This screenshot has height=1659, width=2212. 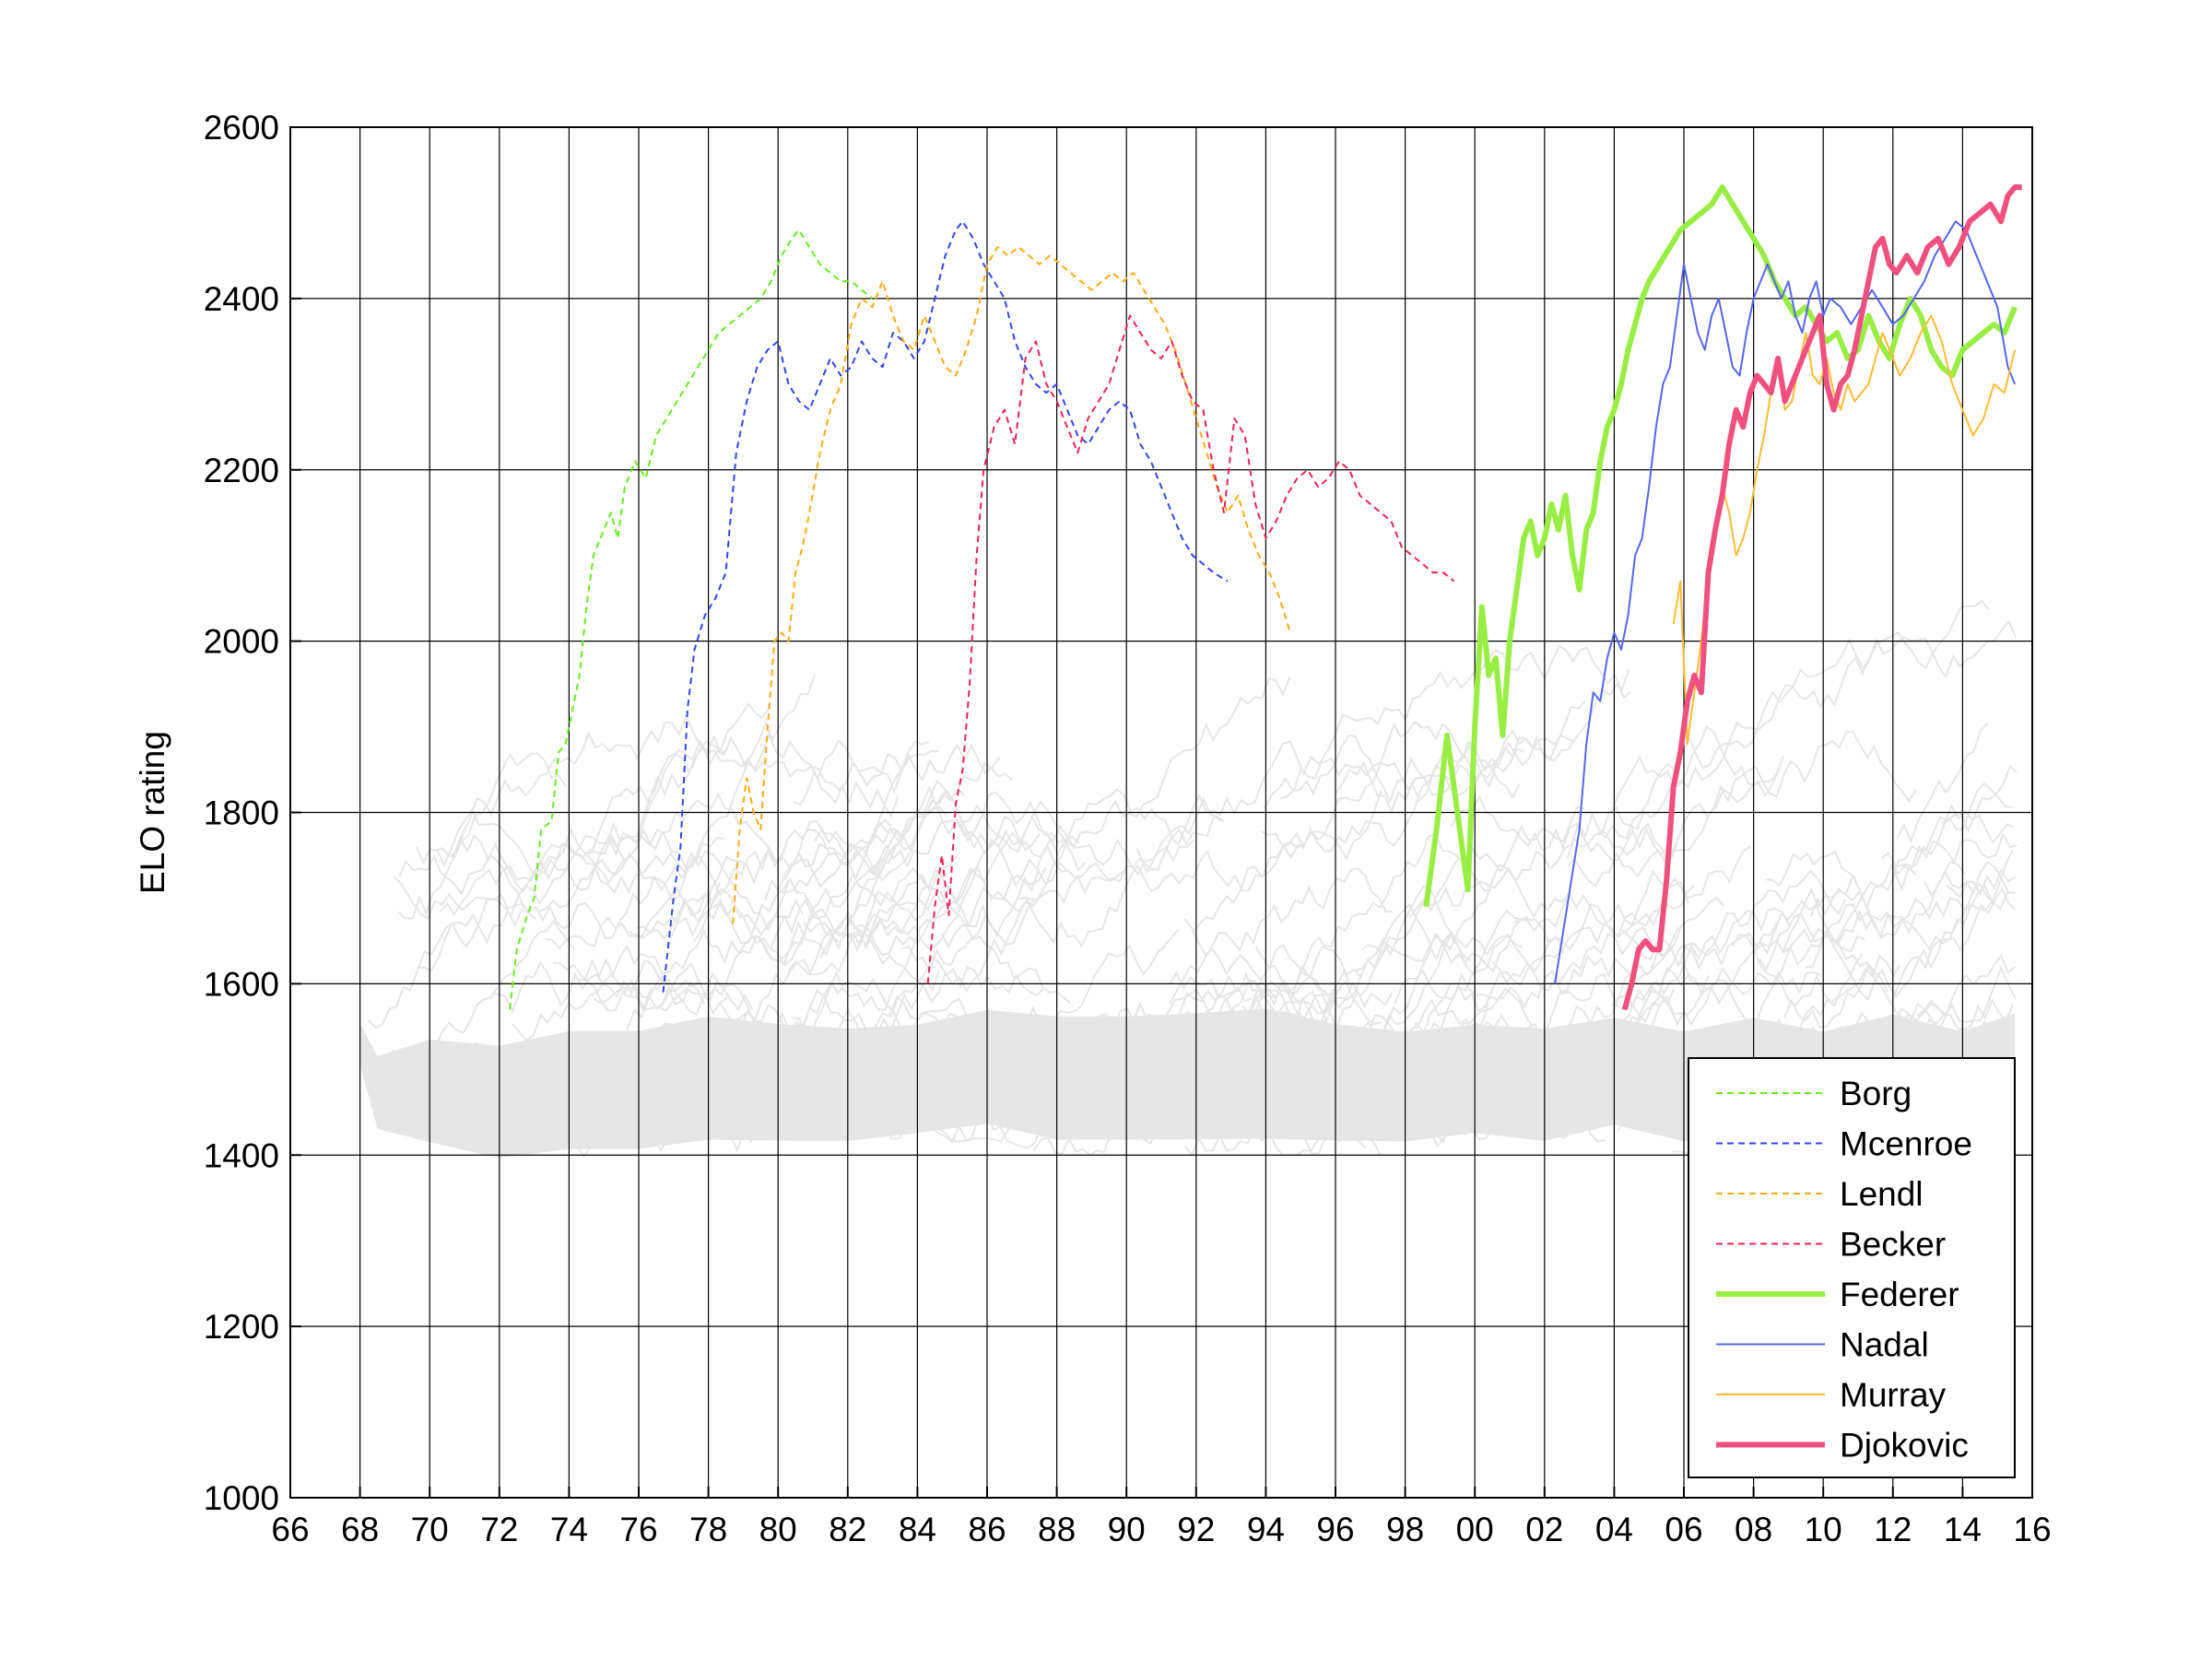 I want to click on x-tick-label: 86, so click(x=987, y=1529).